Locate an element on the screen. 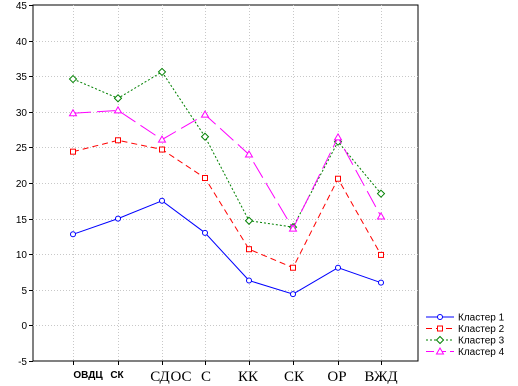 This screenshot has width=518, height=386. y-tick-label: 20 is located at coordinates (22, 184).